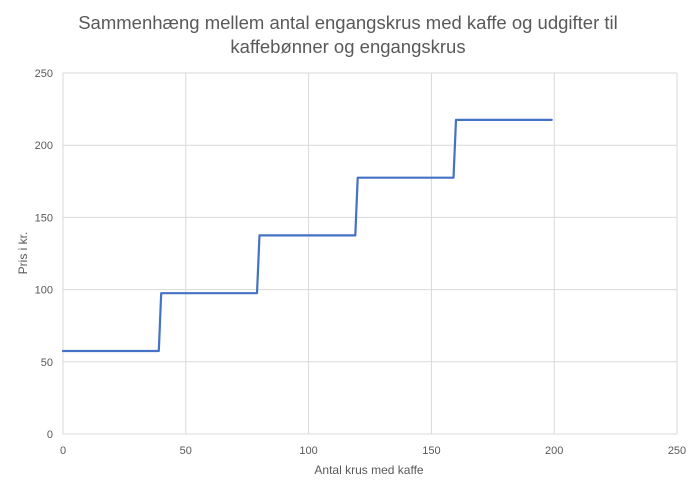 The height and width of the screenshot is (497, 697). I want to click on chart-title-line-2: kaffebønner og engangskrus, so click(347, 46).